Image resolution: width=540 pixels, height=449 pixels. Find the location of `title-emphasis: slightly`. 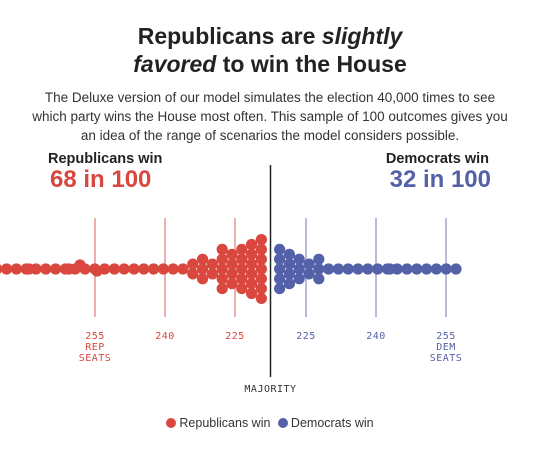

title-emphasis: slightly is located at coordinates (362, 36).